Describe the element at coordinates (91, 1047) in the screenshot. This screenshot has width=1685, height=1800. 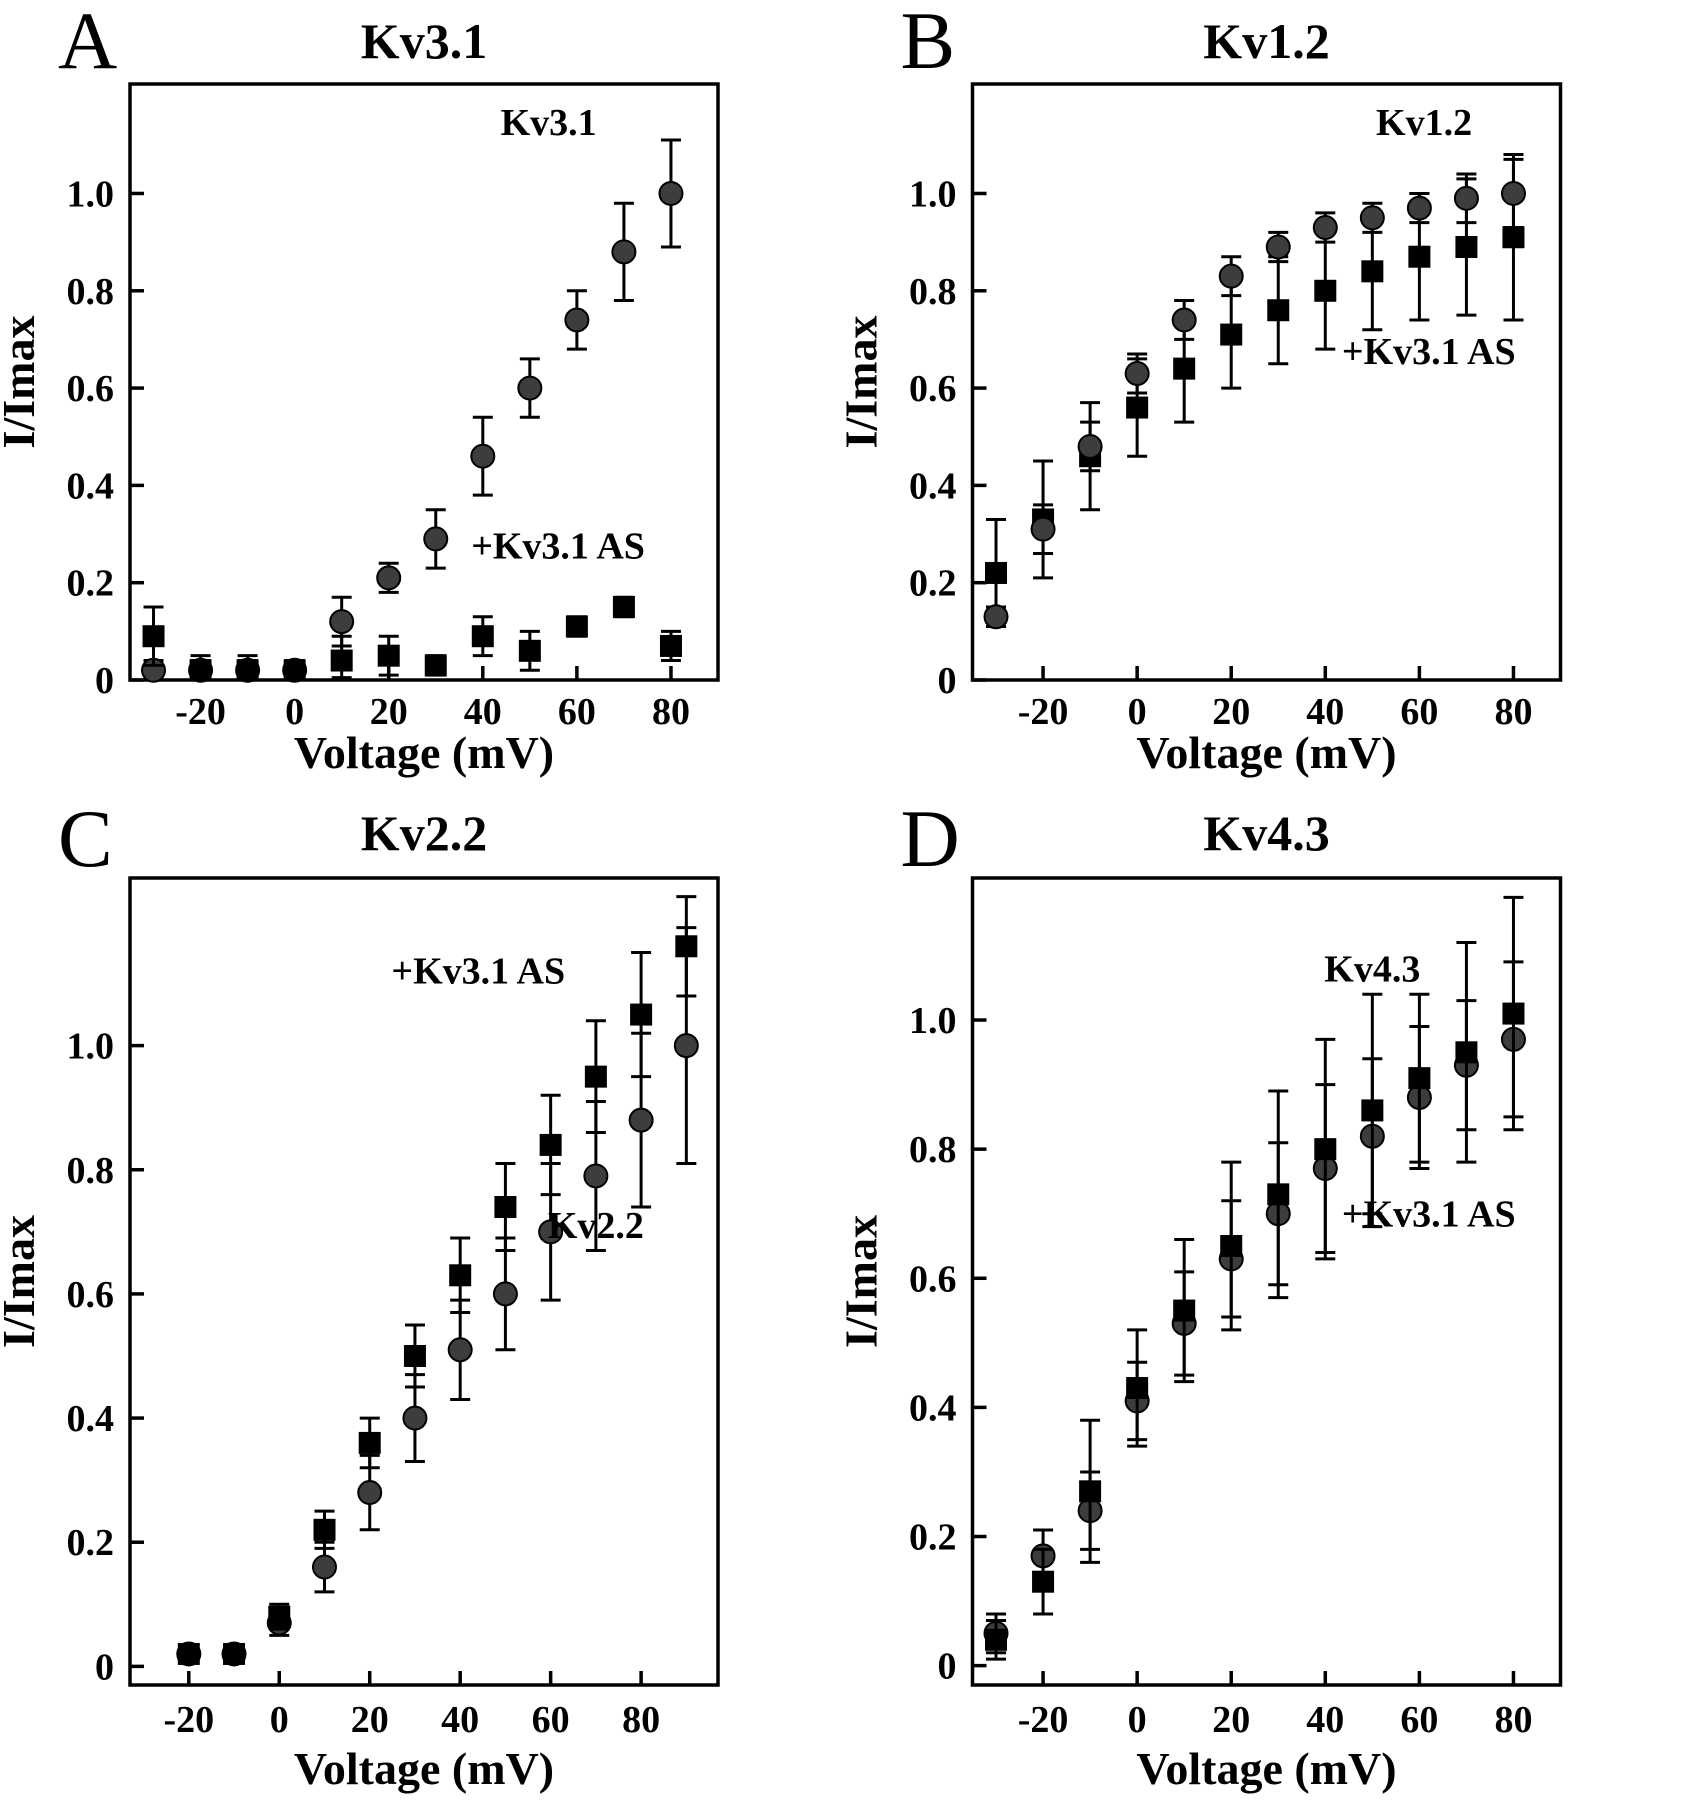
I see `y-tick-label: 1.0` at that location.